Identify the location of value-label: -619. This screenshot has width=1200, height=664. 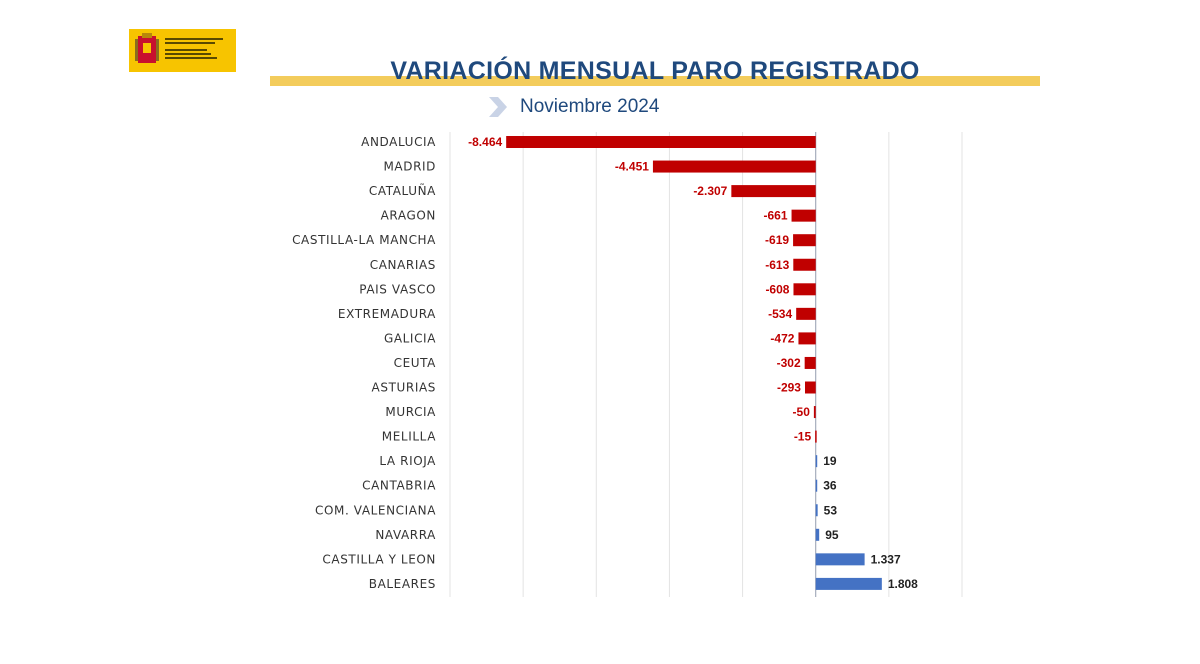
(777, 240).